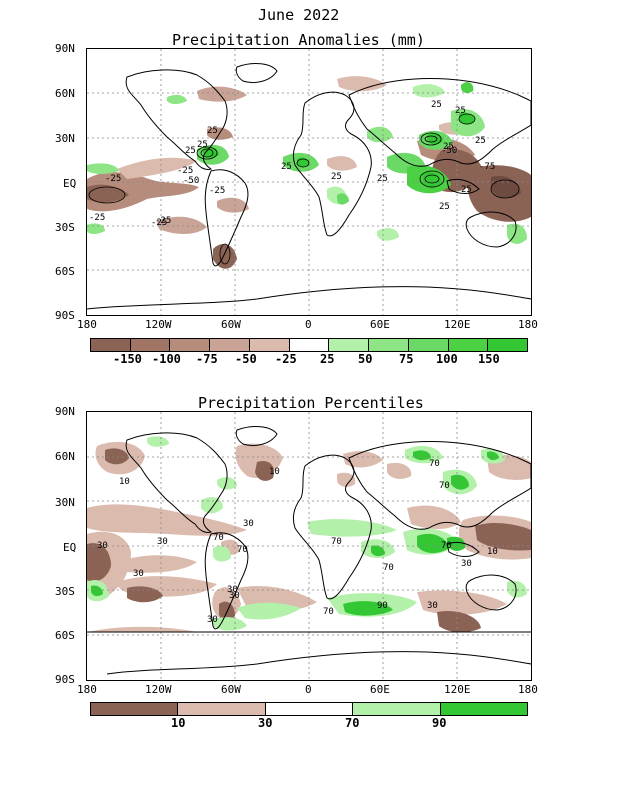 This screenshot has height=800, width=618. What do you see at coordinates (124, 482) in the screenshot?
I see `contour-label: 10` at bounding box center [124, 482].